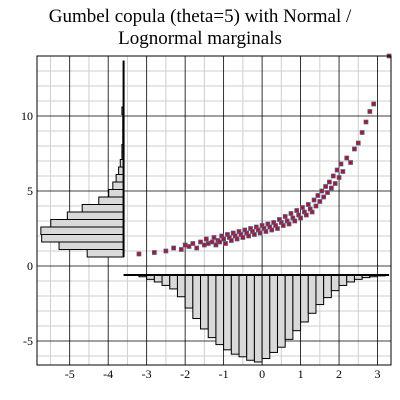 This screenshot has height=400, width=400. What do you see at coordinates (30, 191) in the screenshot?
I see `y-tick-label: 5` at bounding box center [30, 191].